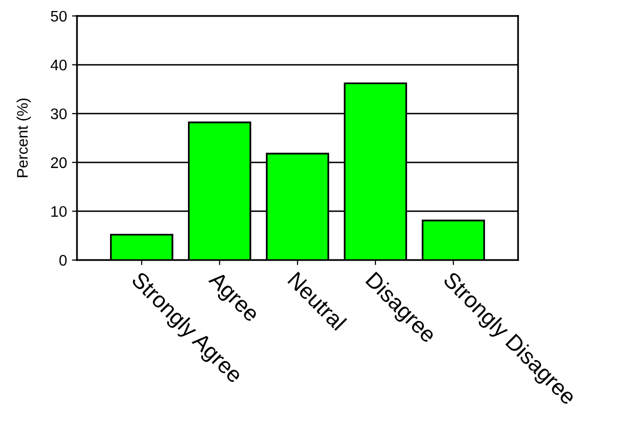 Image resolution: width=631 pixels, height=443 pixels. I want to click on y-tick-label: 10, so click(59, 211).